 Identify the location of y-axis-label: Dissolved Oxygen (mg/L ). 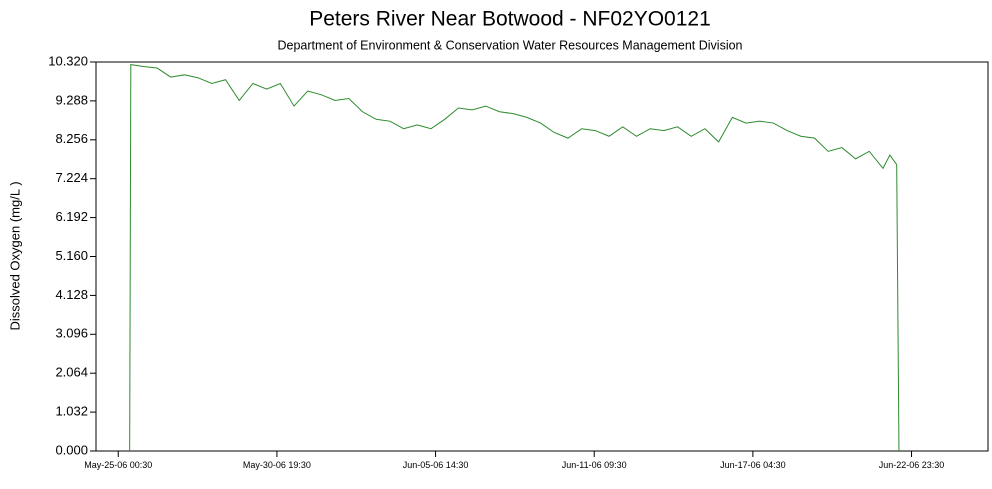
(14, 255).